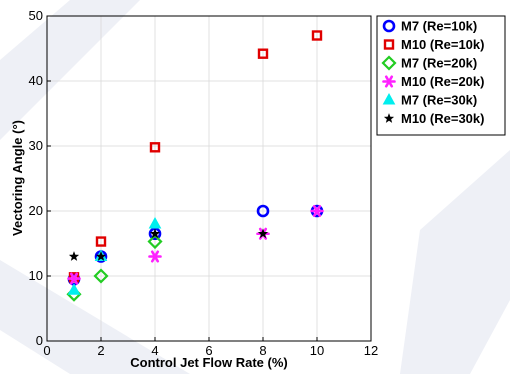  Describe the element at coordinates (371, 350) in the screenshot. I see `x-tick-label: 12` at that location.